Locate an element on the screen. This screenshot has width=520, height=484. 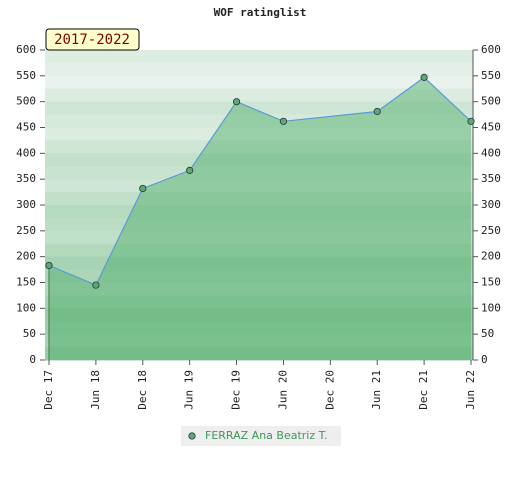
legend-box is located at coordinates (261, 436).